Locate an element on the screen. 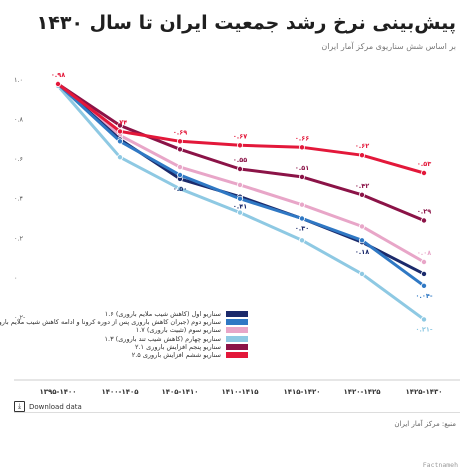 The height and width of the screenshot is (474, 474). source-note: منبع: مرکز آمار ایران is located at coordinates (425, 424).